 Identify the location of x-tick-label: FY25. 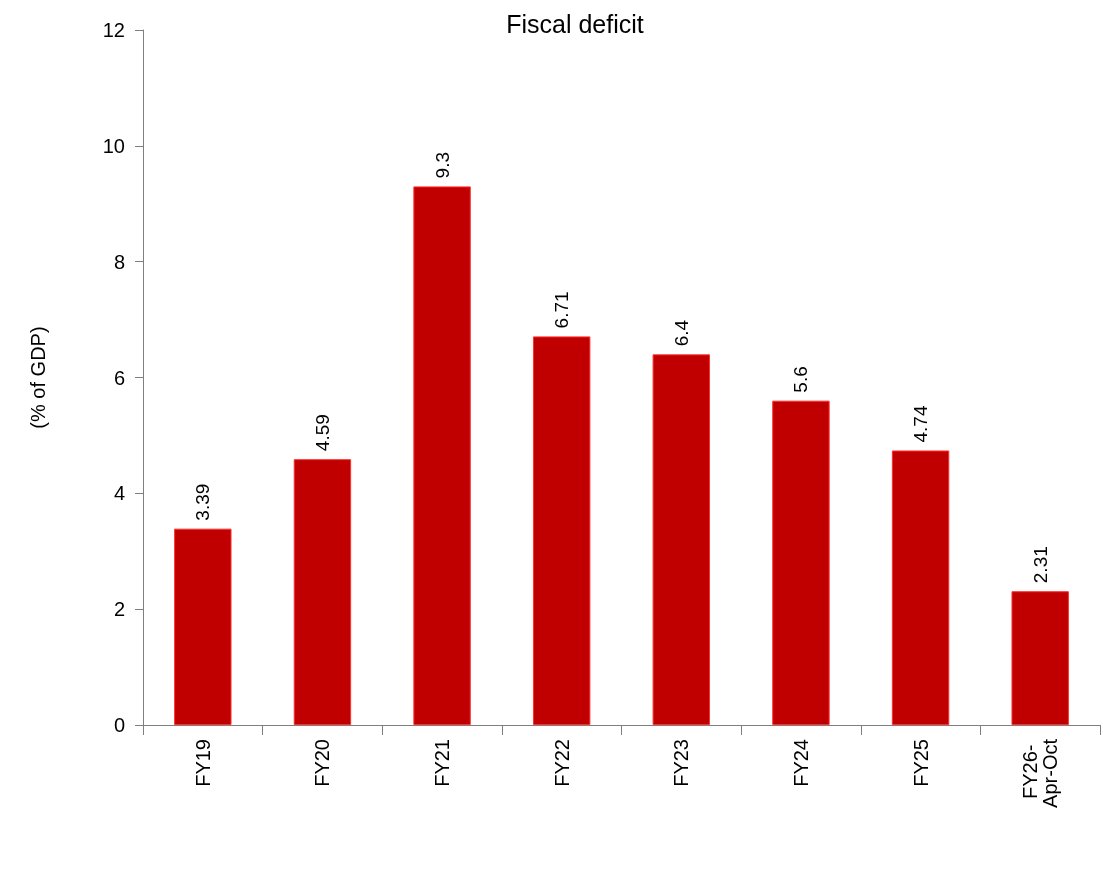
(920, 763).